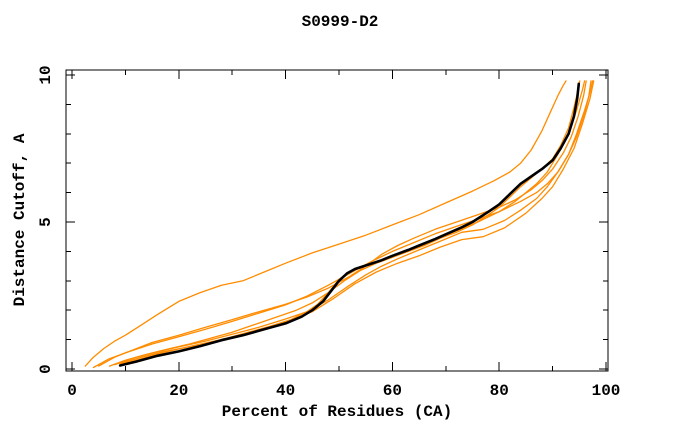 Image resolution: width=680 pixels, height=440 pixels. What do you see at coordinates (392, 391) in the screenshot?
I see `x-tick-label: 60` at bounding box center [392, 391].